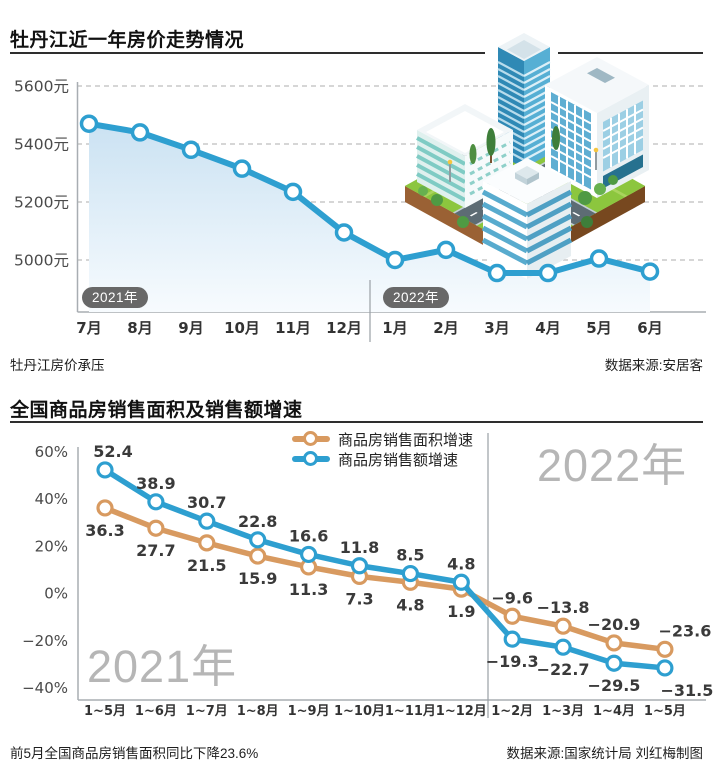 The image size is (713, 771). I want to click on tower-building, so click(524, 100).